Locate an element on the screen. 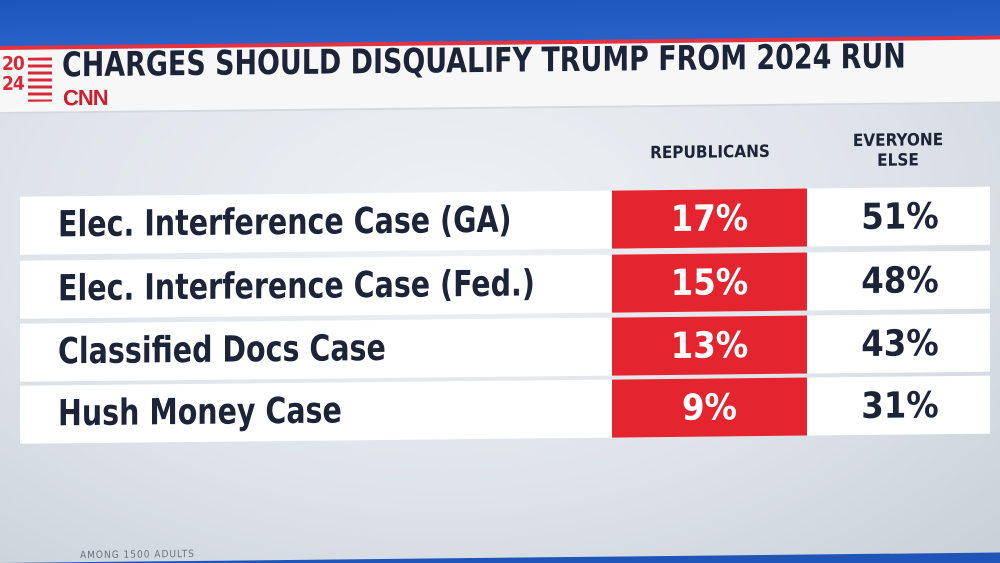 The height and width of the screenshot is (563, 1000). republicans-value: 15% is located at coordinates (709, 282).